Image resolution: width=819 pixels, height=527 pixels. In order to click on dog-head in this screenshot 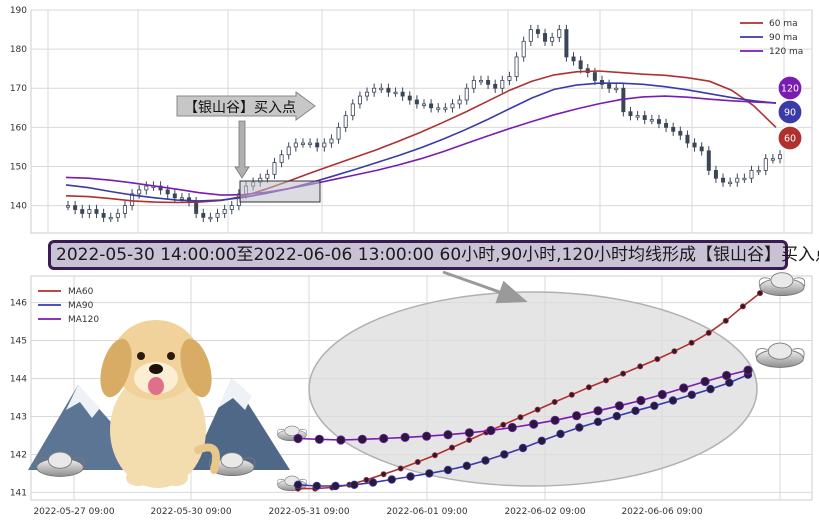, I will do `click(156, 360)`.